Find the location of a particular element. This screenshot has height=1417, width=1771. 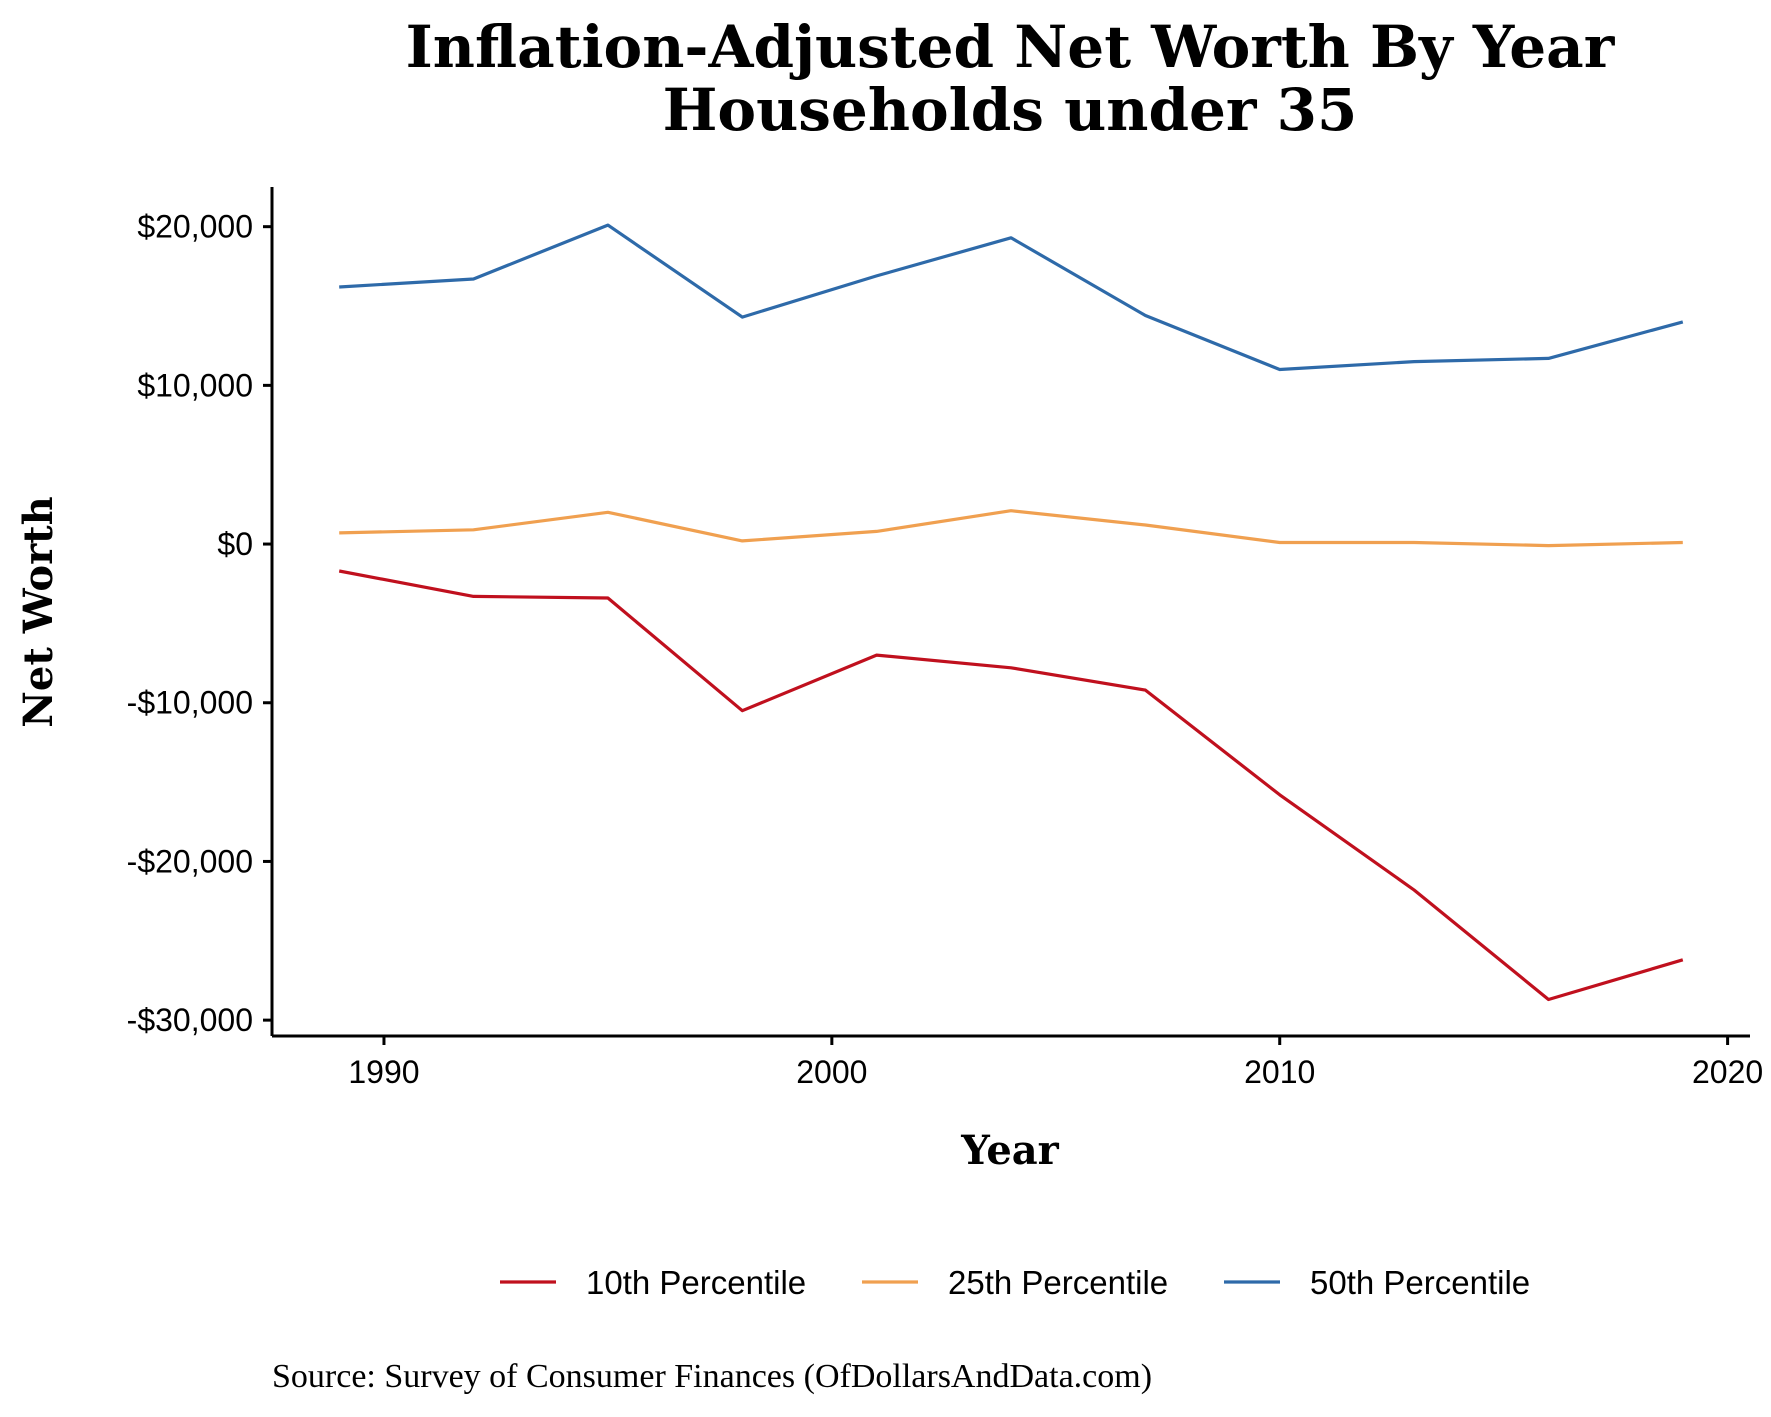

x-axis-ticks: 1990 2000 2010 2020 is located at coordinates (1055, 1063).